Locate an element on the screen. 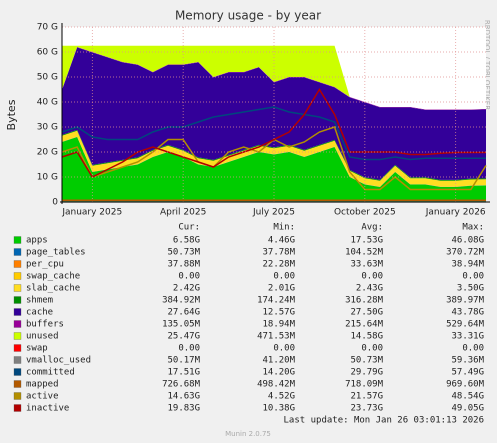 This screenshot has height=443, width=497. legend-stat: 38.94M is located at coordinates (467, 265).